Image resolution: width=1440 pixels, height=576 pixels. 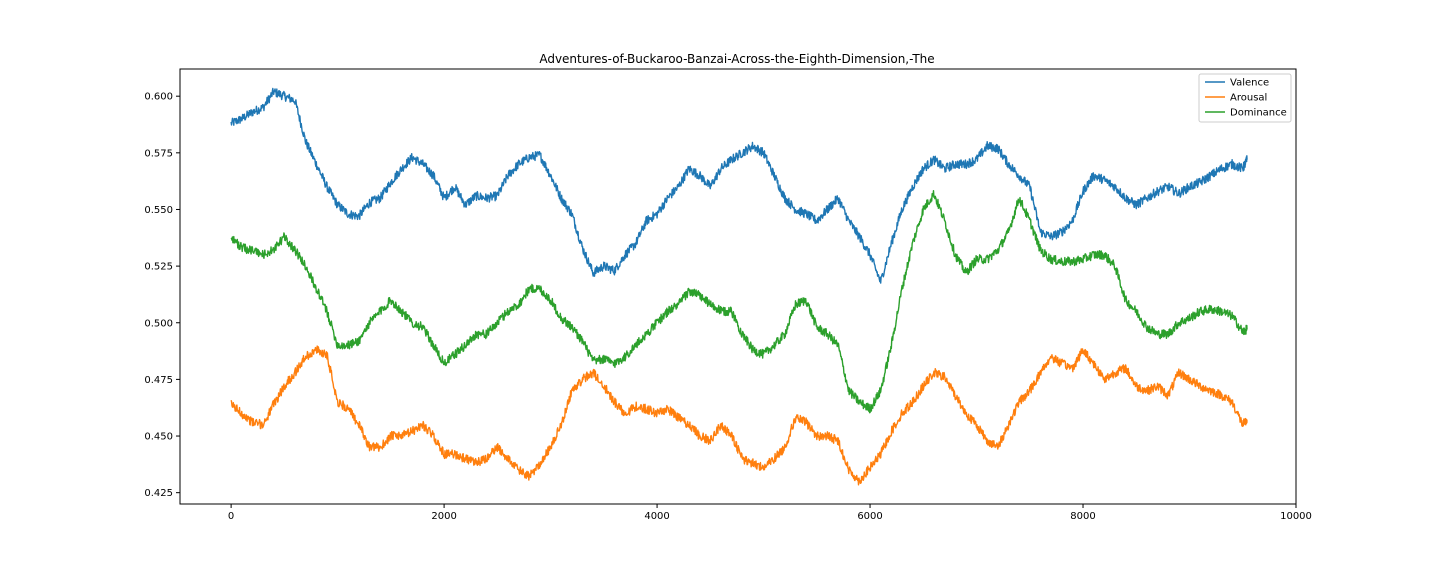 What do you see at coordinates (443, 516) in the screenshot?
I see `x-tick-label: 2000` at bounding box center [443, 516].